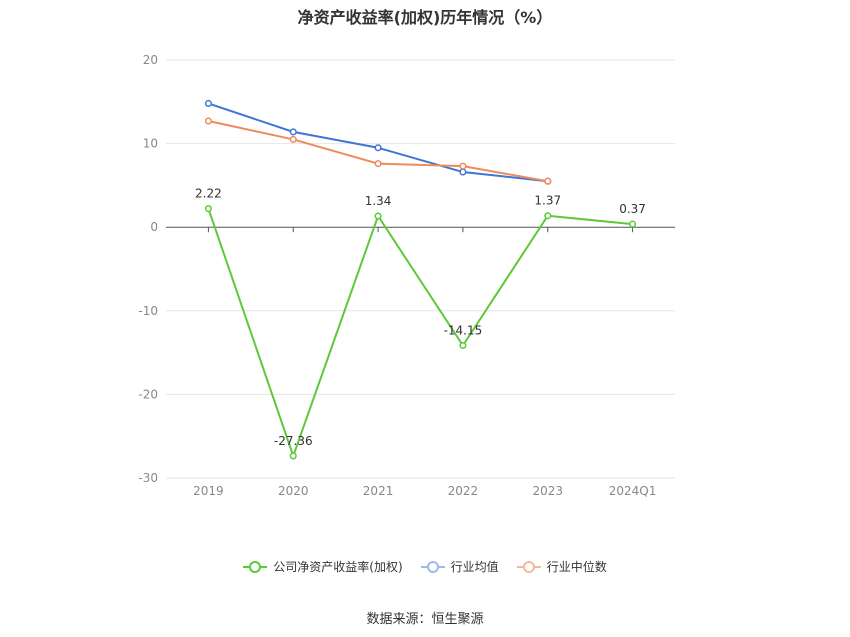 The width and height of the screenshot is (850, 637). Describe the element at coordinates (632, 209) in the screenshot. I see `data-label: 0.37` at that location.